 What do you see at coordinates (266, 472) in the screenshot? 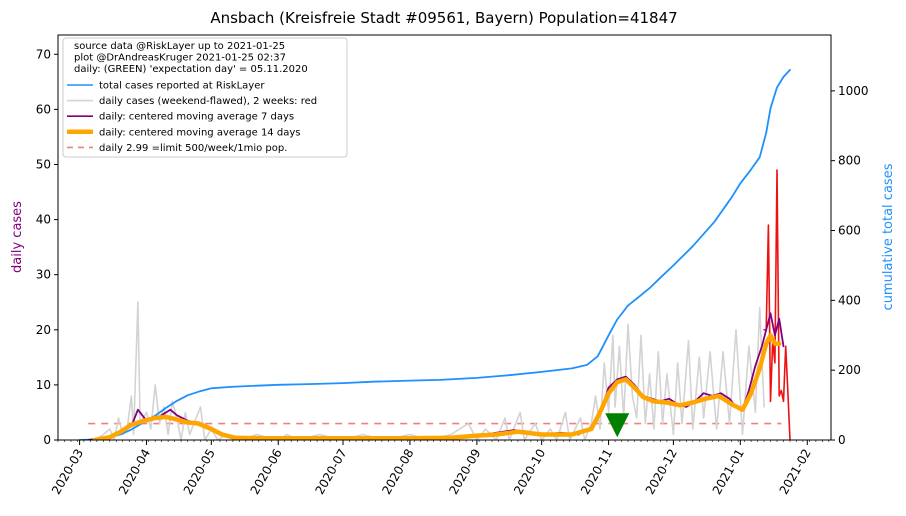
I see `x-tick-label: 2020-06` at bounding box center [266, 472].